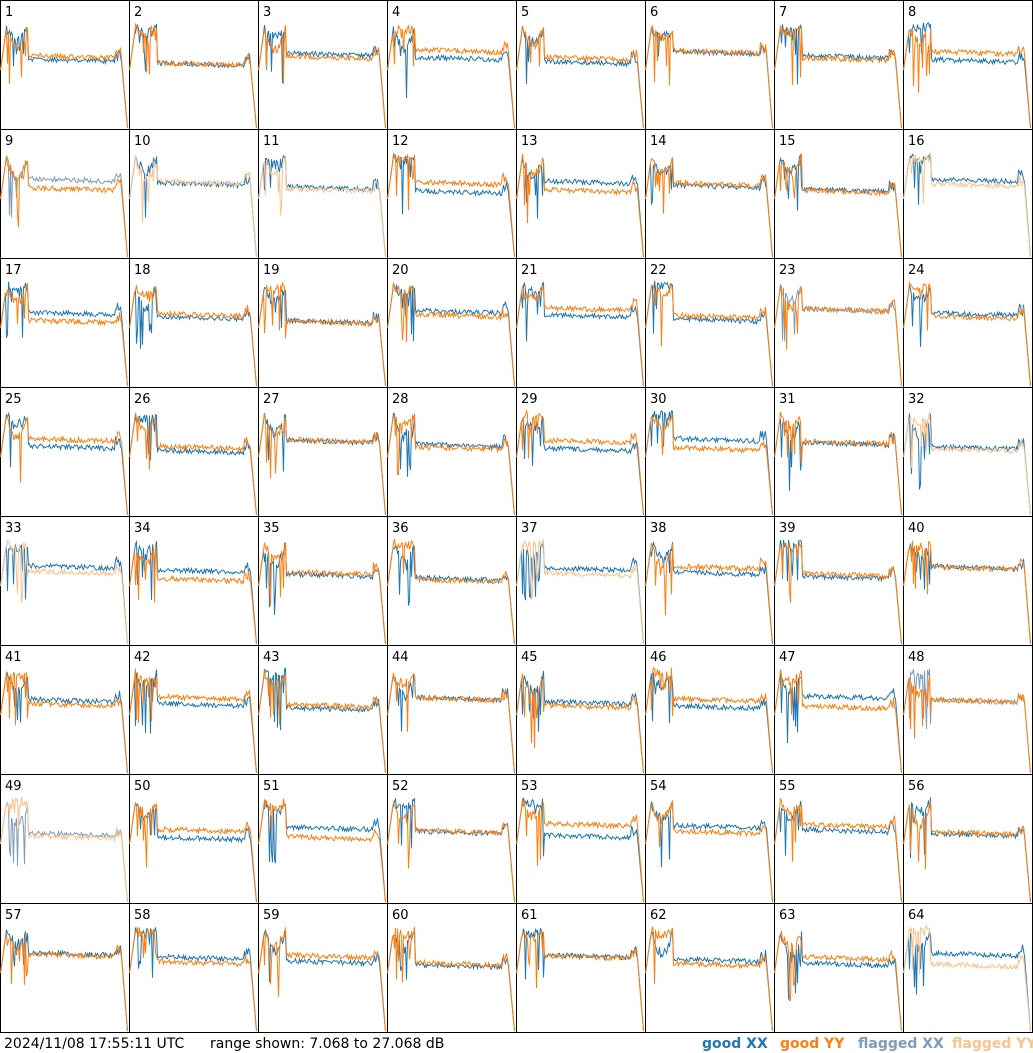 The image size is (1033, 1053). Describe the element at coordinates (327, 1044) in the screenshot. I see `range-text: range shown: 7.068 to 27.068 dB` at that location.